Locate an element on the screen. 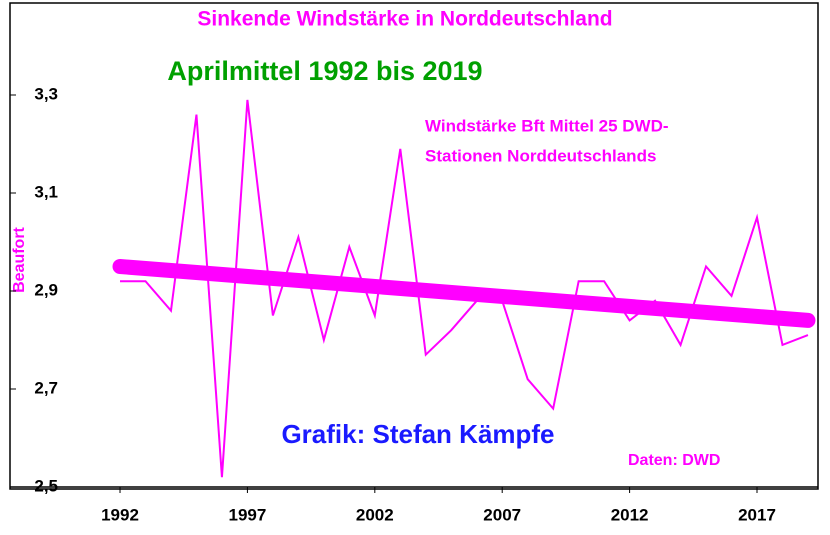  x-tick-label: 2007 is located at coordinates (502, 514).